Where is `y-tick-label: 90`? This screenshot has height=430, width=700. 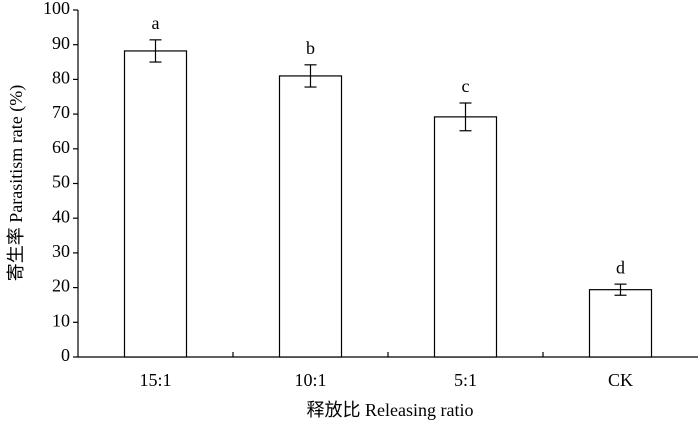 y-tick-label: 90 is located at coordinates (61, 43).